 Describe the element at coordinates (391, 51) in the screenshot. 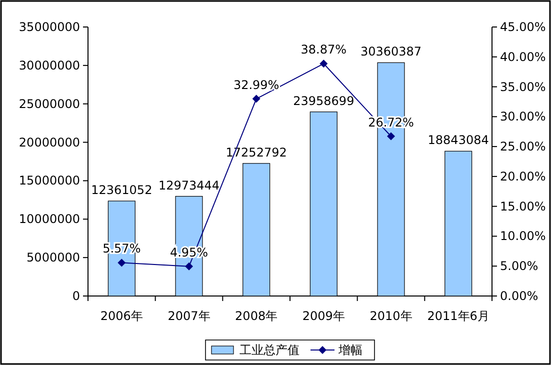

I see `data-label: 30360387` at that location.